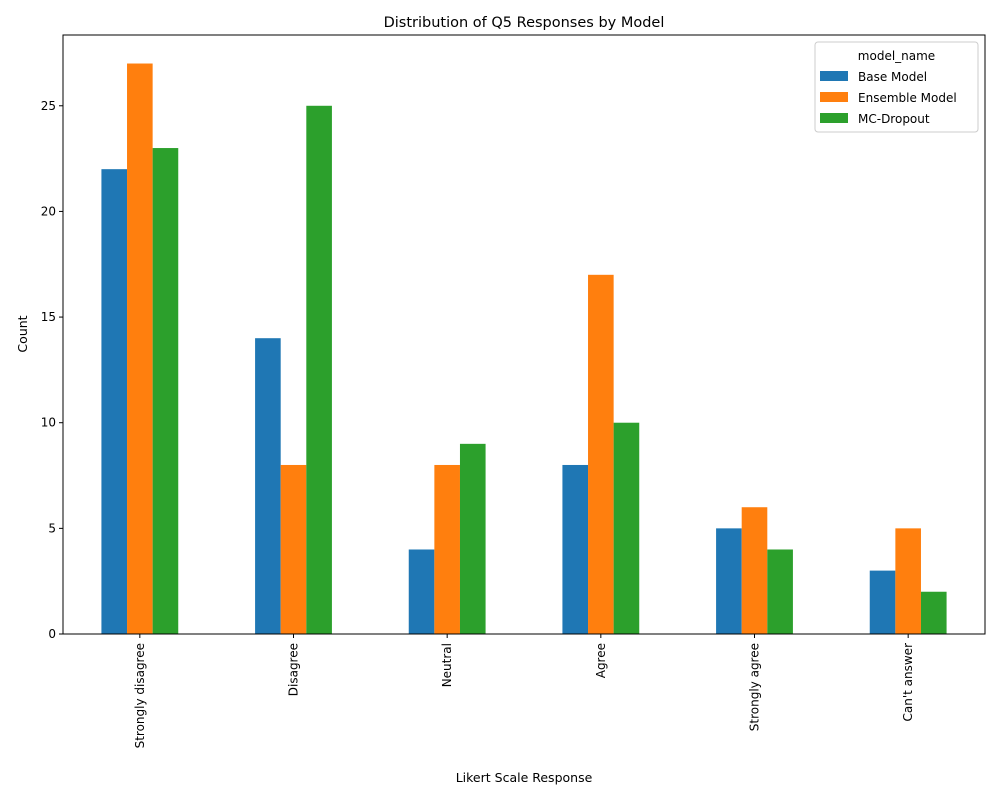  What do you see at coordinates (907, 98) in the screenshot?
I see `legend-label: Ensemble Model` at bounding box center [907, 98].